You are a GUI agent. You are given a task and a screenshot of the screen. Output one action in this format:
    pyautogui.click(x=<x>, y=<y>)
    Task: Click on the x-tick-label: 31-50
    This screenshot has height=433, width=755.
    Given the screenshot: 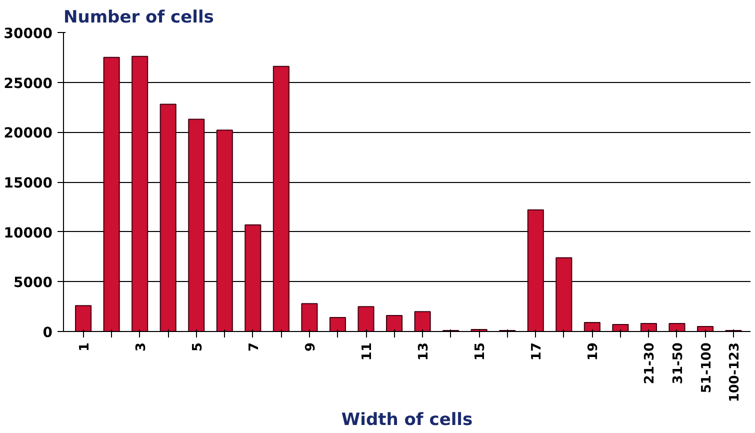 What is the action you would take?
    pyautogui.click(x=678, y=363)
    